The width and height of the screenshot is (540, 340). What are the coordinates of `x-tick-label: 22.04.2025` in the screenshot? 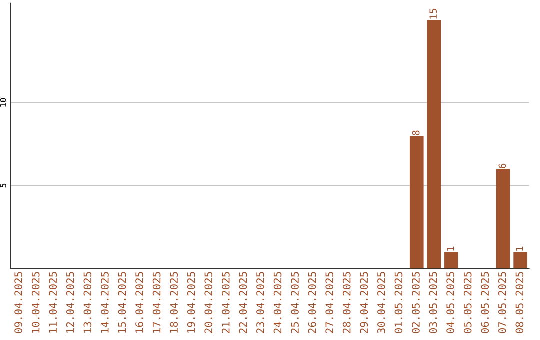 It's located at (243, 303).